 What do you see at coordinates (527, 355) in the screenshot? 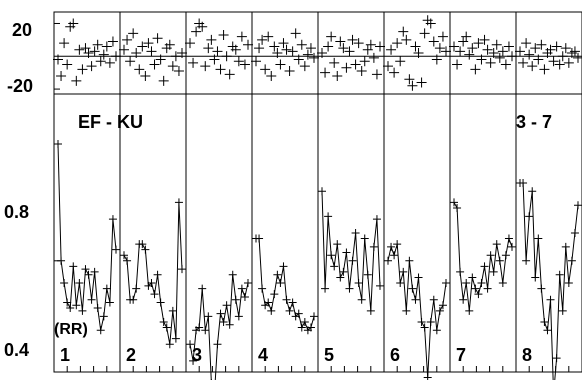
I see `group-label-8: 8` at bounding box center [527, 355].